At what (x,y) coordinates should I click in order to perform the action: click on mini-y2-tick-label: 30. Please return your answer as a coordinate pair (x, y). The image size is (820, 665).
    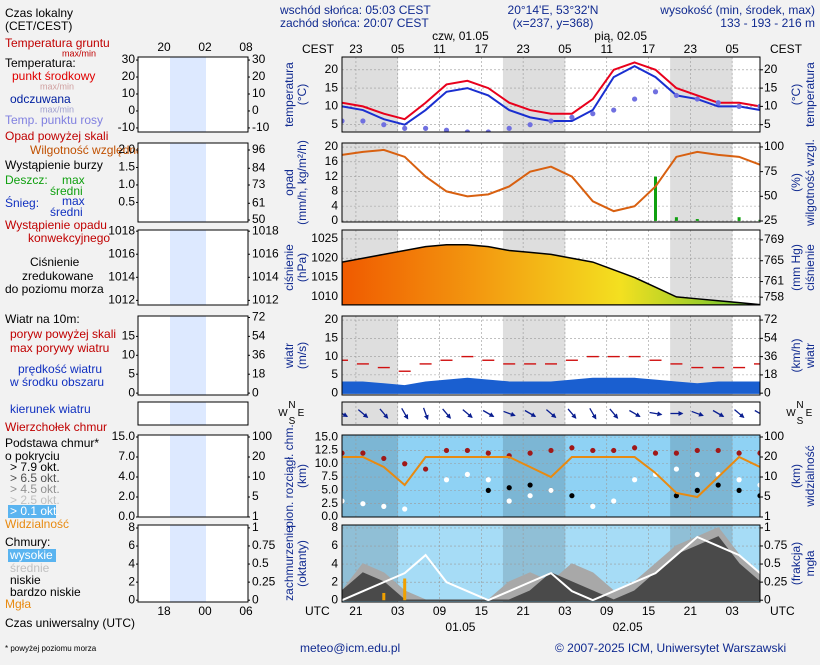
    Looking at the image, I should click on (259, 59).